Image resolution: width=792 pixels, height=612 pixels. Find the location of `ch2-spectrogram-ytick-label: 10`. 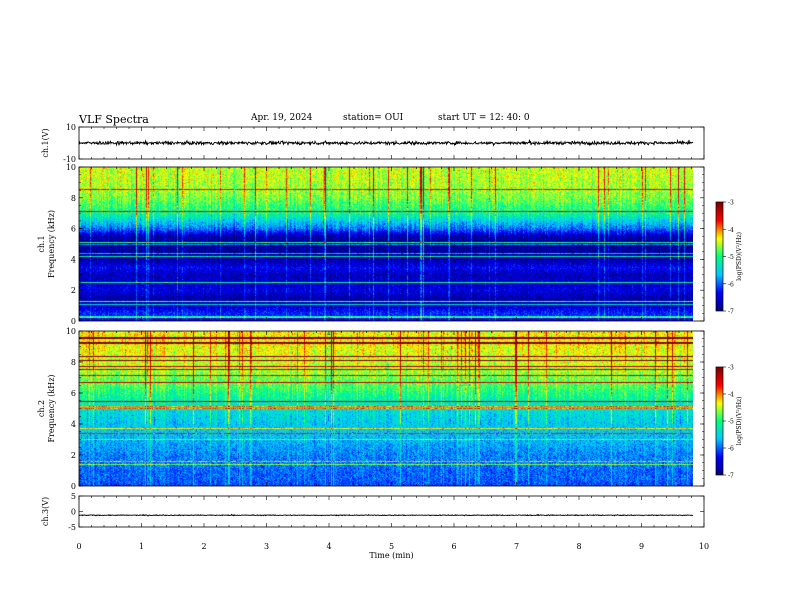

ch2-spectrogram-ytick-label: 10 is located at coordinates (71, 331).